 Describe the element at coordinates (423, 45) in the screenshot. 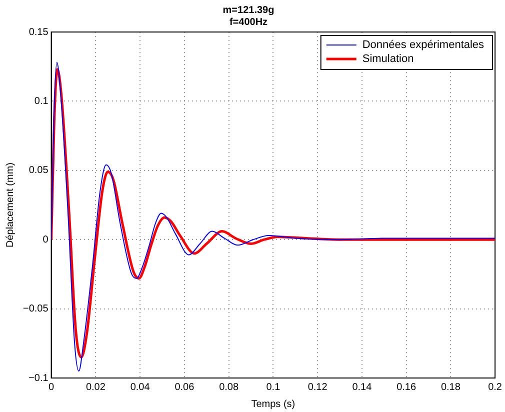

I see `legend-label: Données expérimentales` at that location.